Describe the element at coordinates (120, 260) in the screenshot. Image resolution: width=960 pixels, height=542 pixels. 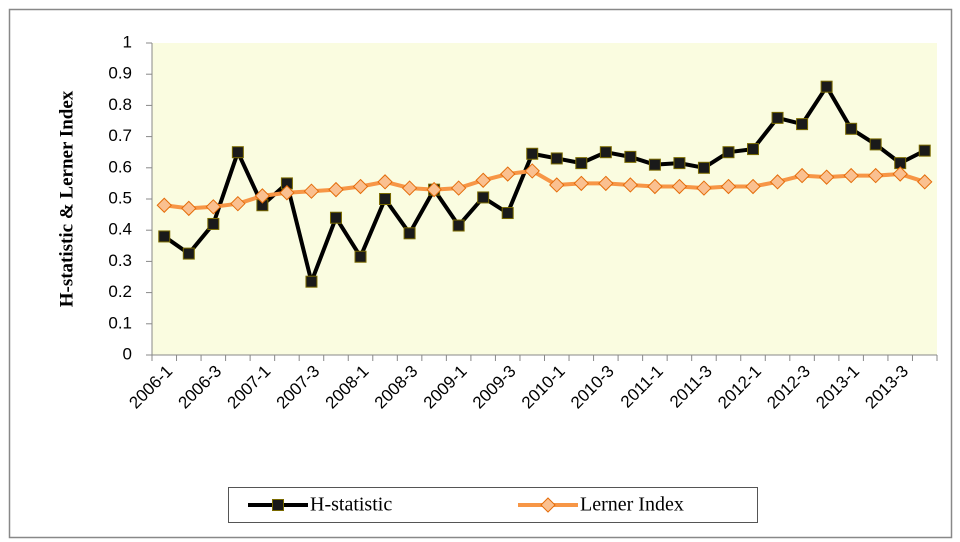
I see `y-tick-label: 0.3` at that location.